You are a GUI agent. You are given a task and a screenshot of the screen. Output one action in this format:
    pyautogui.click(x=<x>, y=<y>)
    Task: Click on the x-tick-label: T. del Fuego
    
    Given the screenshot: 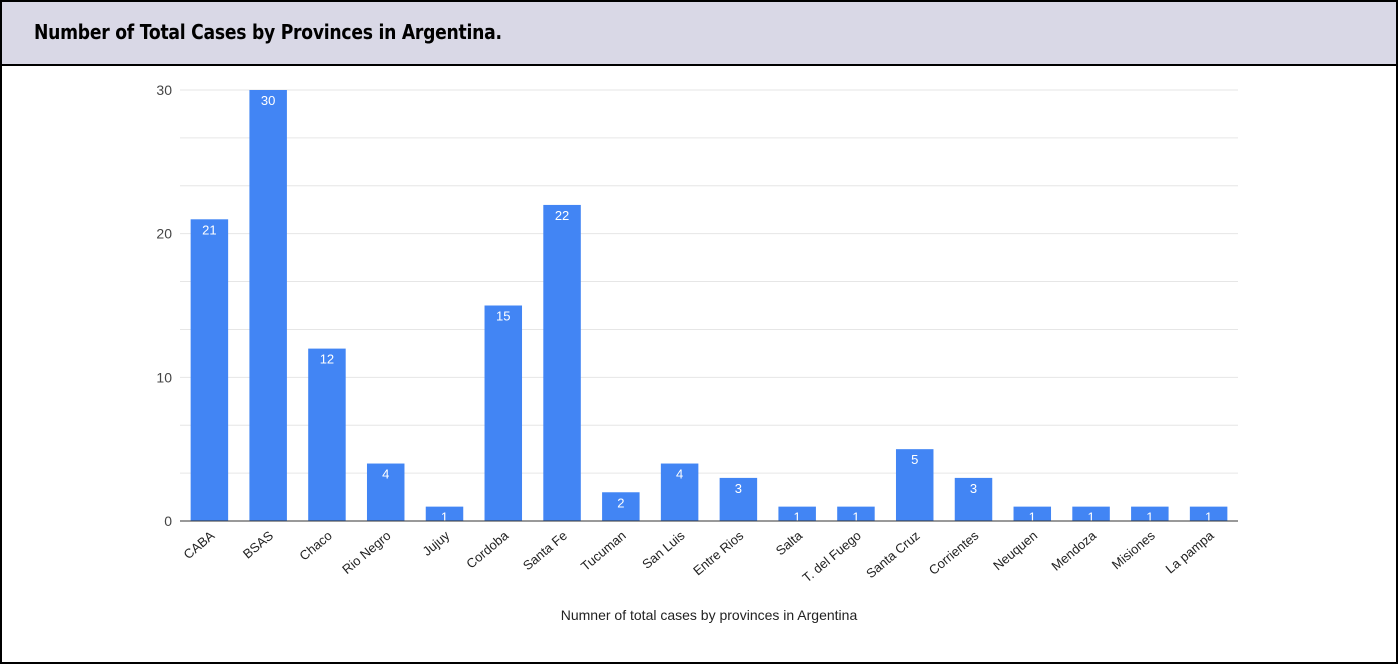 What is the action you would take?
    pyautogui.click(x=831, y=556)
    